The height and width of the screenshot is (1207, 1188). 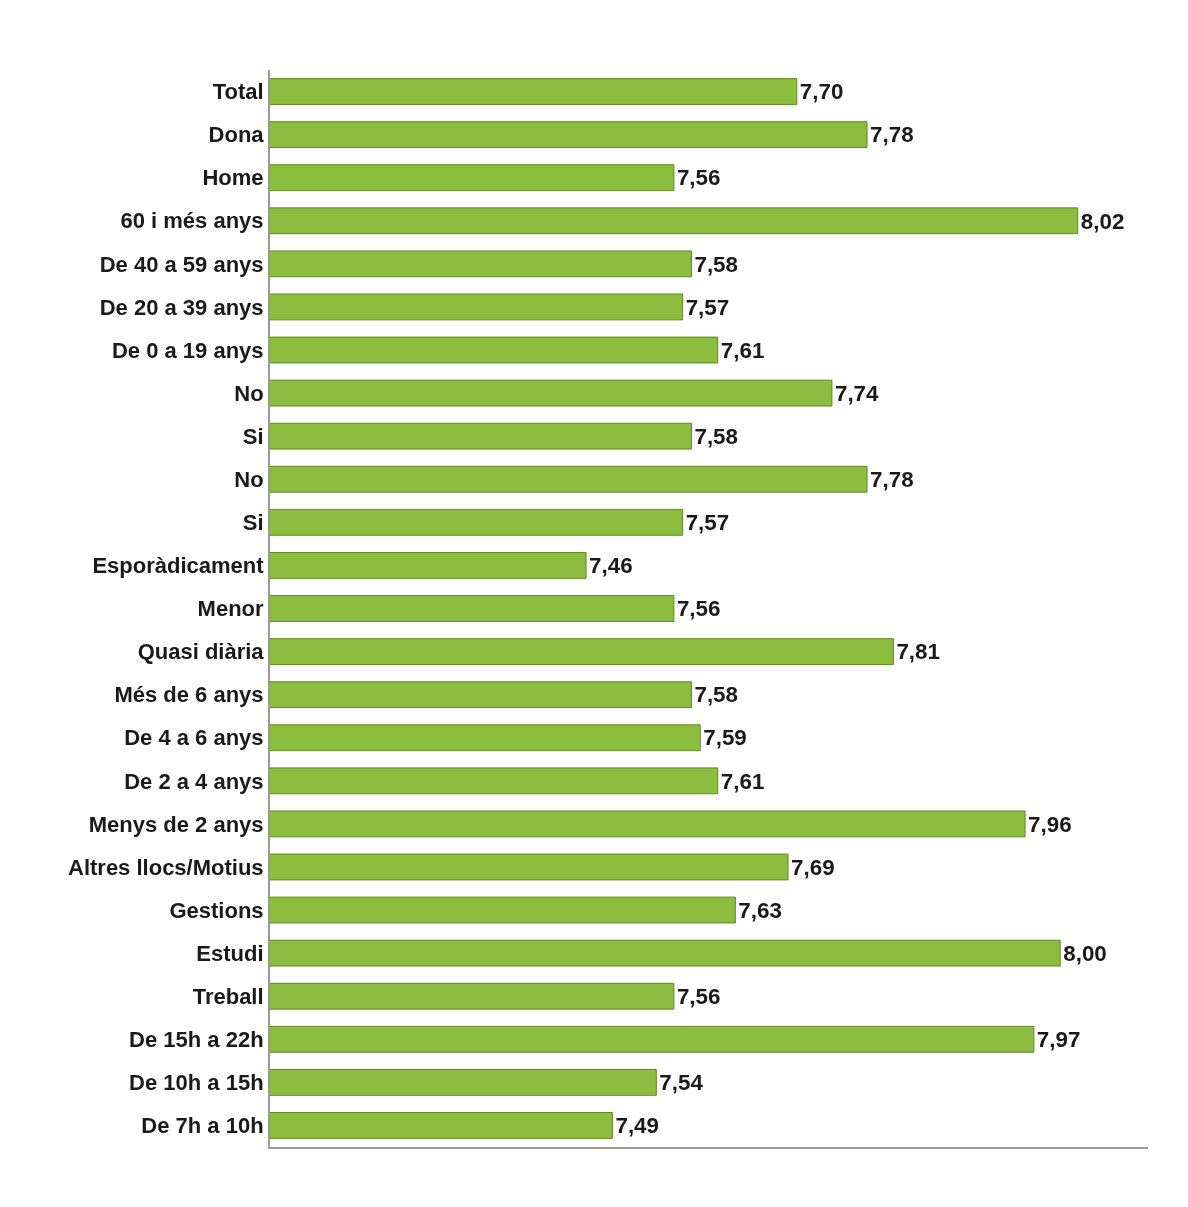 I want to click on y-tick-label: Menor, so click(x=231, y=609).